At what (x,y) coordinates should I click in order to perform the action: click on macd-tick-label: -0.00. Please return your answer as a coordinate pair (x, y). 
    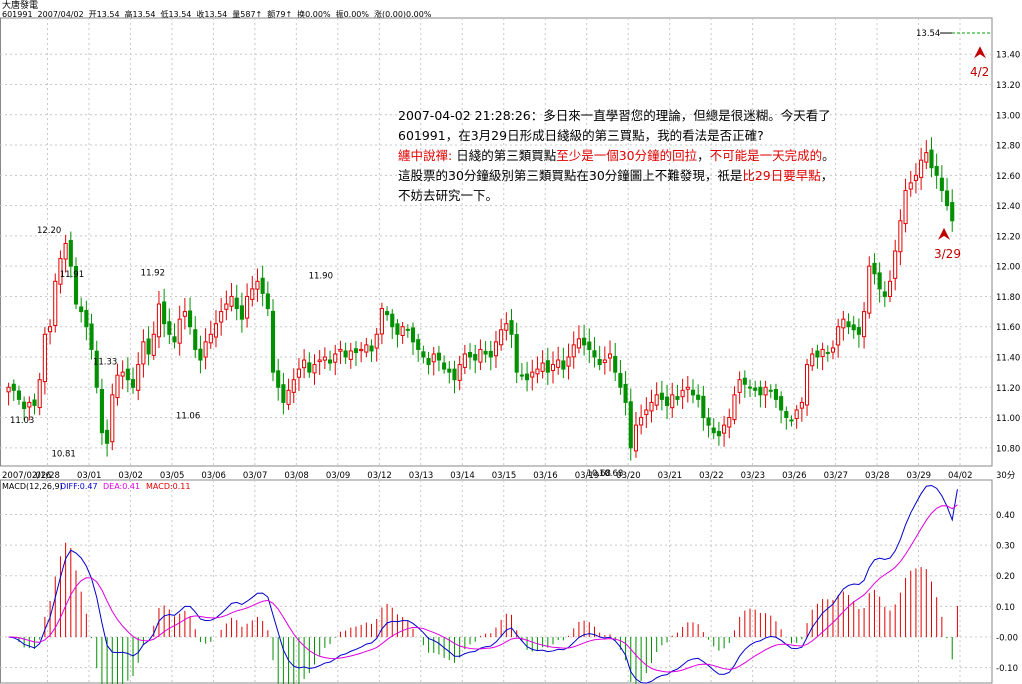
    Looking at the image, I should click on (1007, 639).